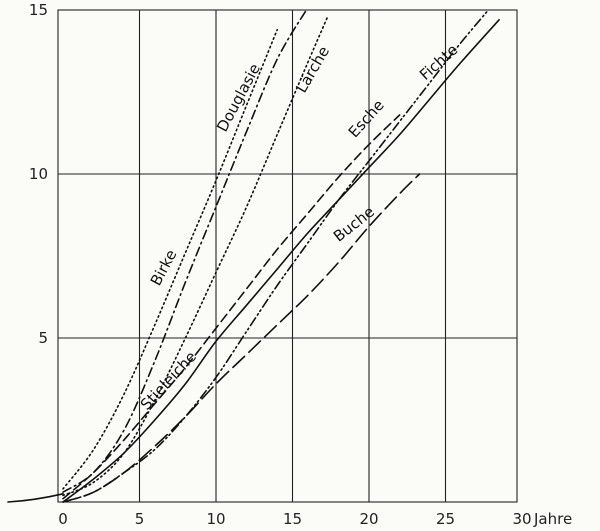 Image resolution: width=600 pixels, height=531 pixels. Describe the element at coordinates (312, 69) in the screenshot. I see `curve-label-laerche: Lärche` at that location.